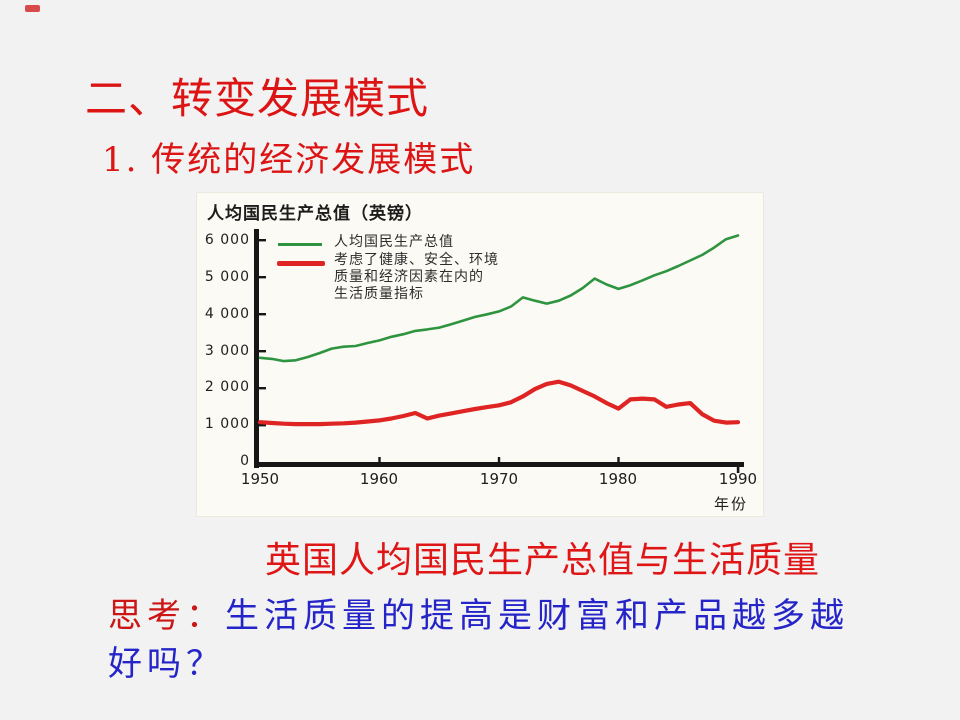 This screenshot has width=960, height=720. Describe the element at coordinates (301, 263) in the screenshot. I see `legend-line-swatch-red` at that location.